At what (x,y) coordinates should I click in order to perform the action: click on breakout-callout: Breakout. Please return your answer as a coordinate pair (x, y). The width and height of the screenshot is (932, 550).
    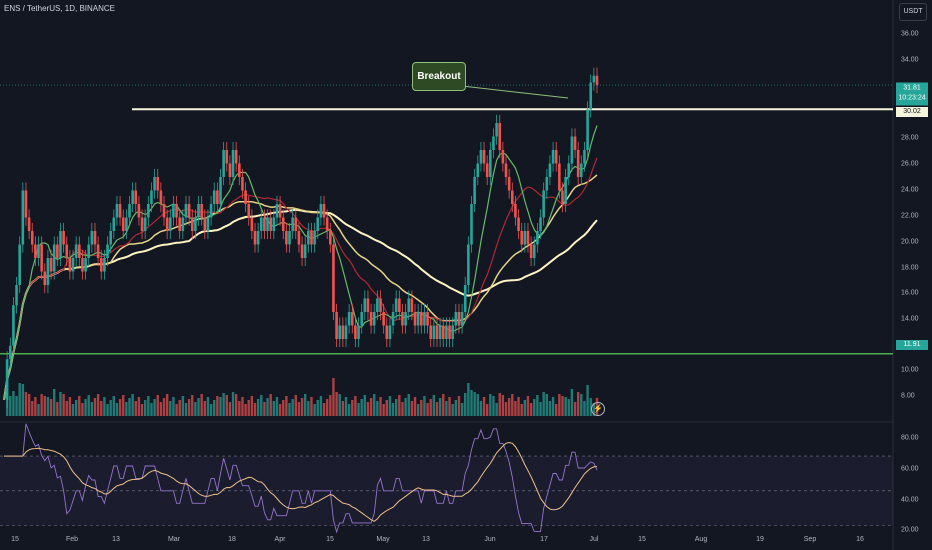
    Looking at the image, I should click on (439, 76).